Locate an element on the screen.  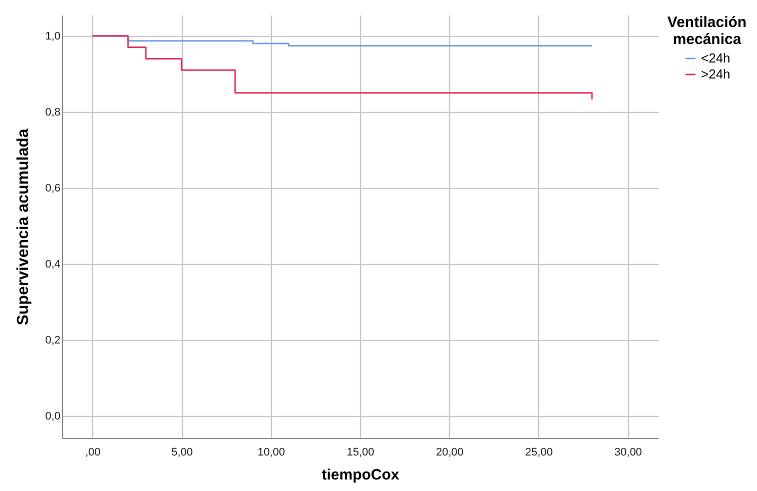
legend-label: <24h is located at coordinates (715, 58).